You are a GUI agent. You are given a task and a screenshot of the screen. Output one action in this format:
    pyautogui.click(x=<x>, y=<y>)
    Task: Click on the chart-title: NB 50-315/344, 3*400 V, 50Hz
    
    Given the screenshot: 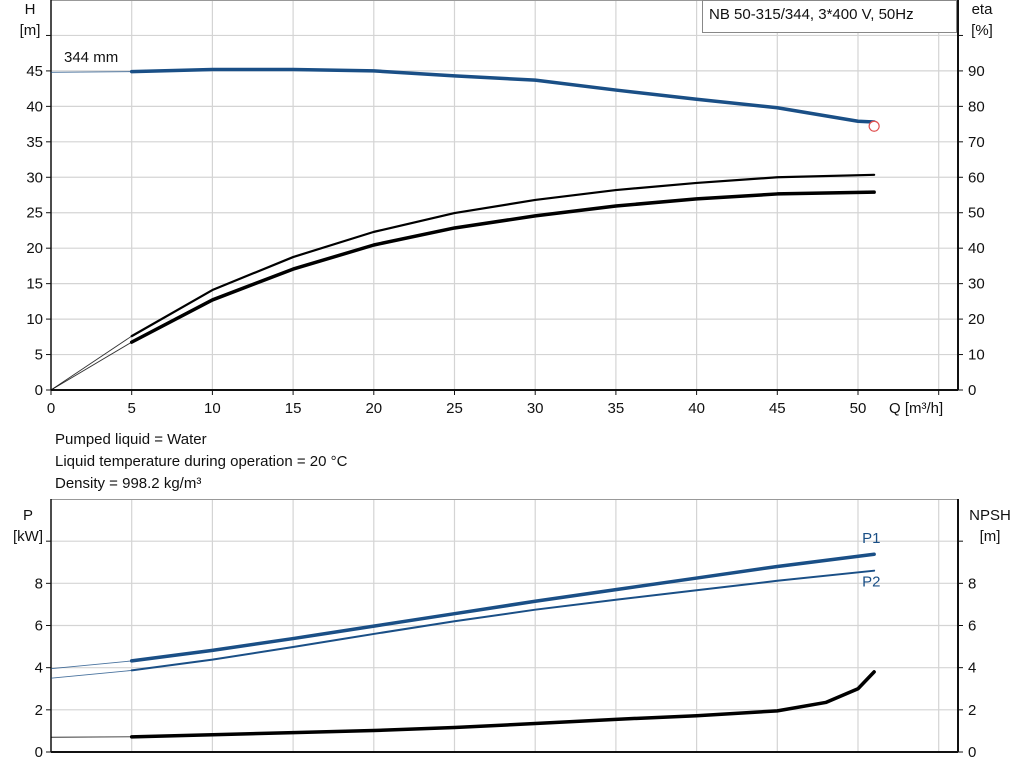 What is the action you would take?
    pyautogui.click(x=811, y=14)
    